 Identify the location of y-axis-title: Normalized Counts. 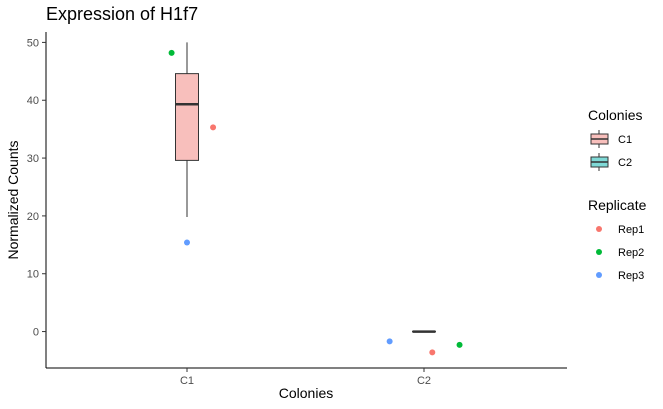
(13, 199).